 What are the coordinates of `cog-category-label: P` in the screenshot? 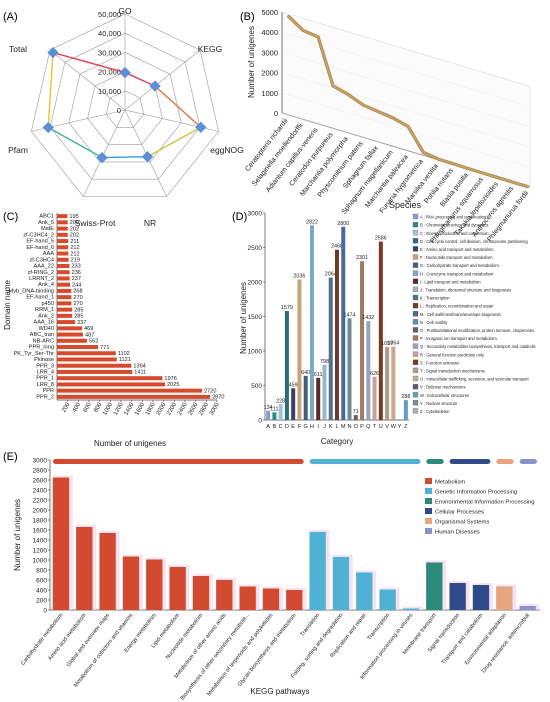 It's located at (362, 427).